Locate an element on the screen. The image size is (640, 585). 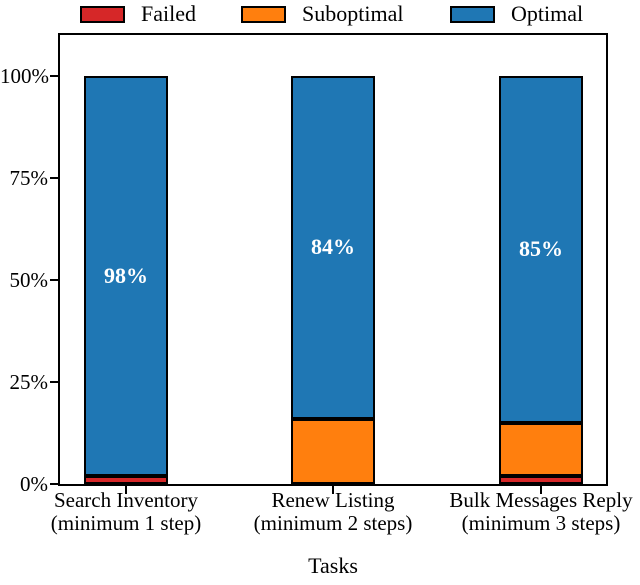
x-category-label-2: Renew Listing (minimum 2 steps) is located at coordinates (333, 512).